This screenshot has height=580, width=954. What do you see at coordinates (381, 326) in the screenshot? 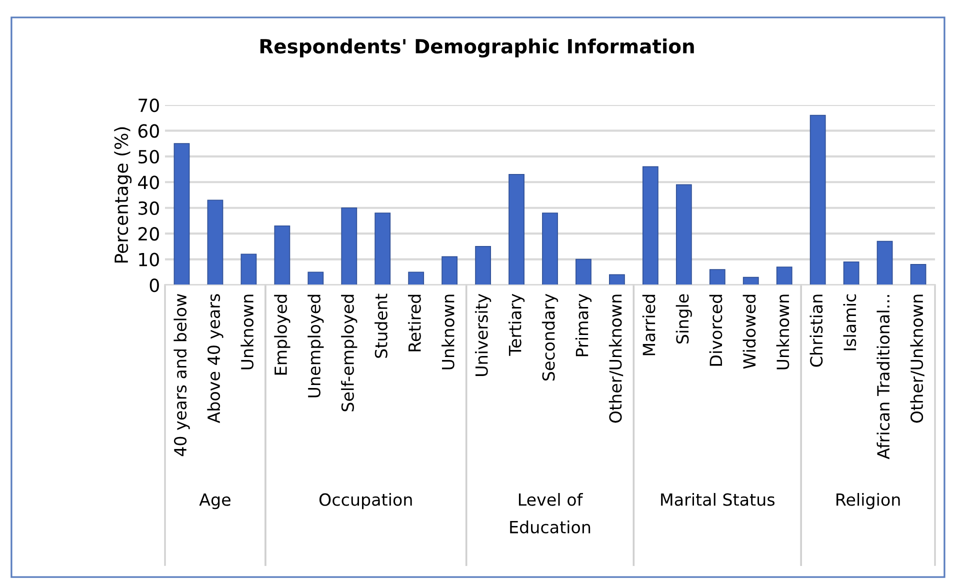
I see `x-tick-label: Student` at bounding box center [381, 326].